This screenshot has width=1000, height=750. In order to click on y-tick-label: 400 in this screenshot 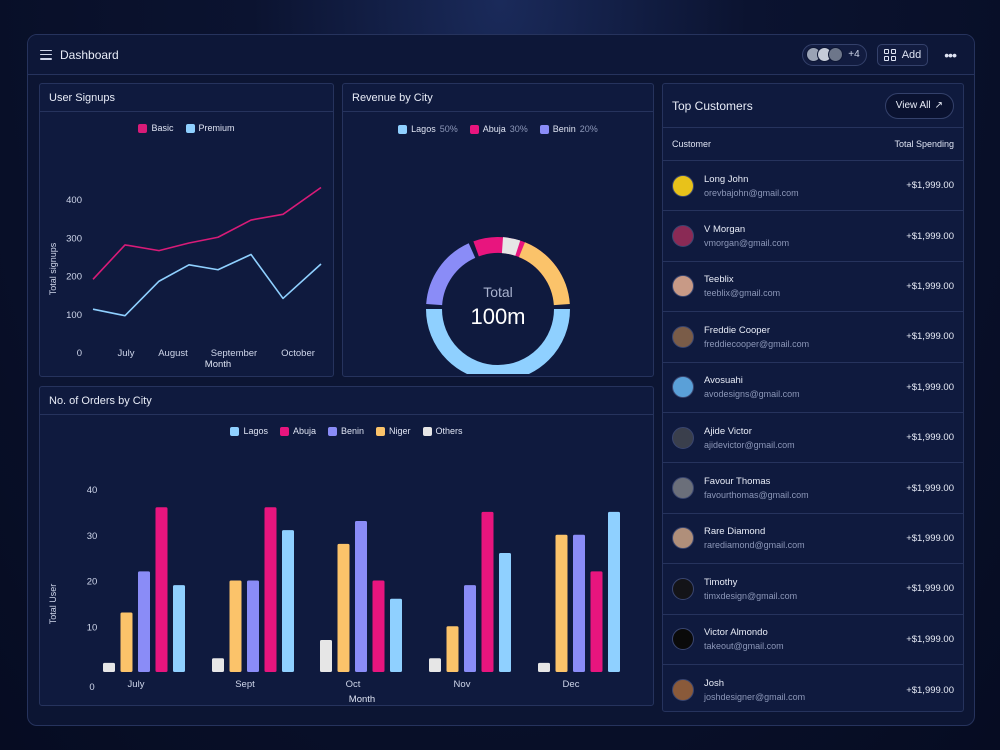, I will do `click(74, 200)`.